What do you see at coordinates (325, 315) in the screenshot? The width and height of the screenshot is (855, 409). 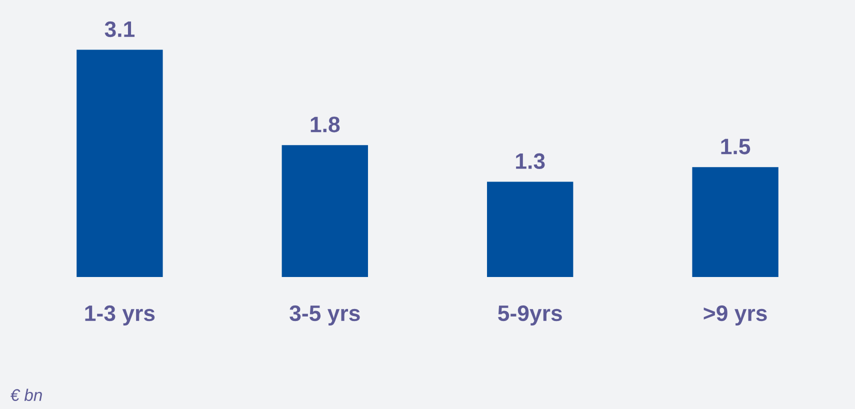 I see `x-tick-label: 3-5 yrs` at bounding box center [325, 315].